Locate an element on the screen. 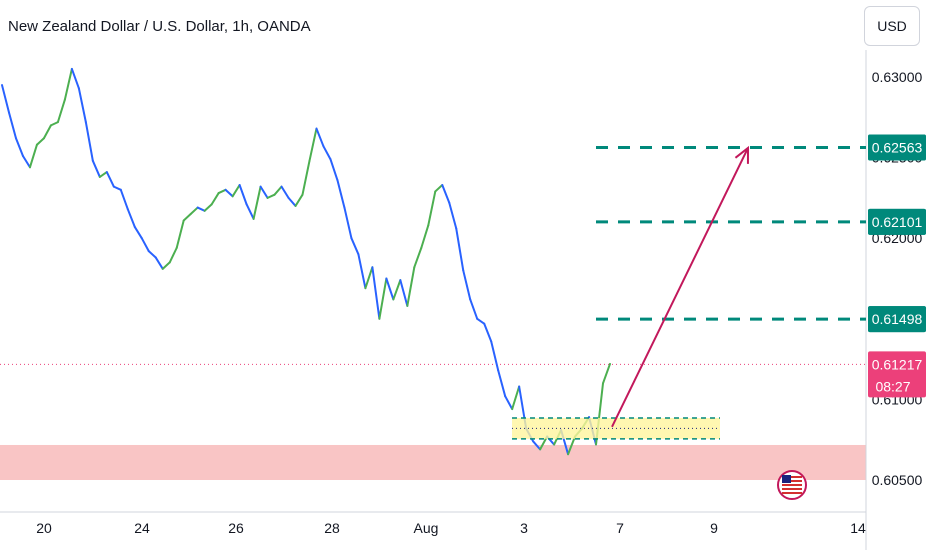 This screenshot has height=550, width=932. x-tick-label: 14 is located at coordinates (858, 528).